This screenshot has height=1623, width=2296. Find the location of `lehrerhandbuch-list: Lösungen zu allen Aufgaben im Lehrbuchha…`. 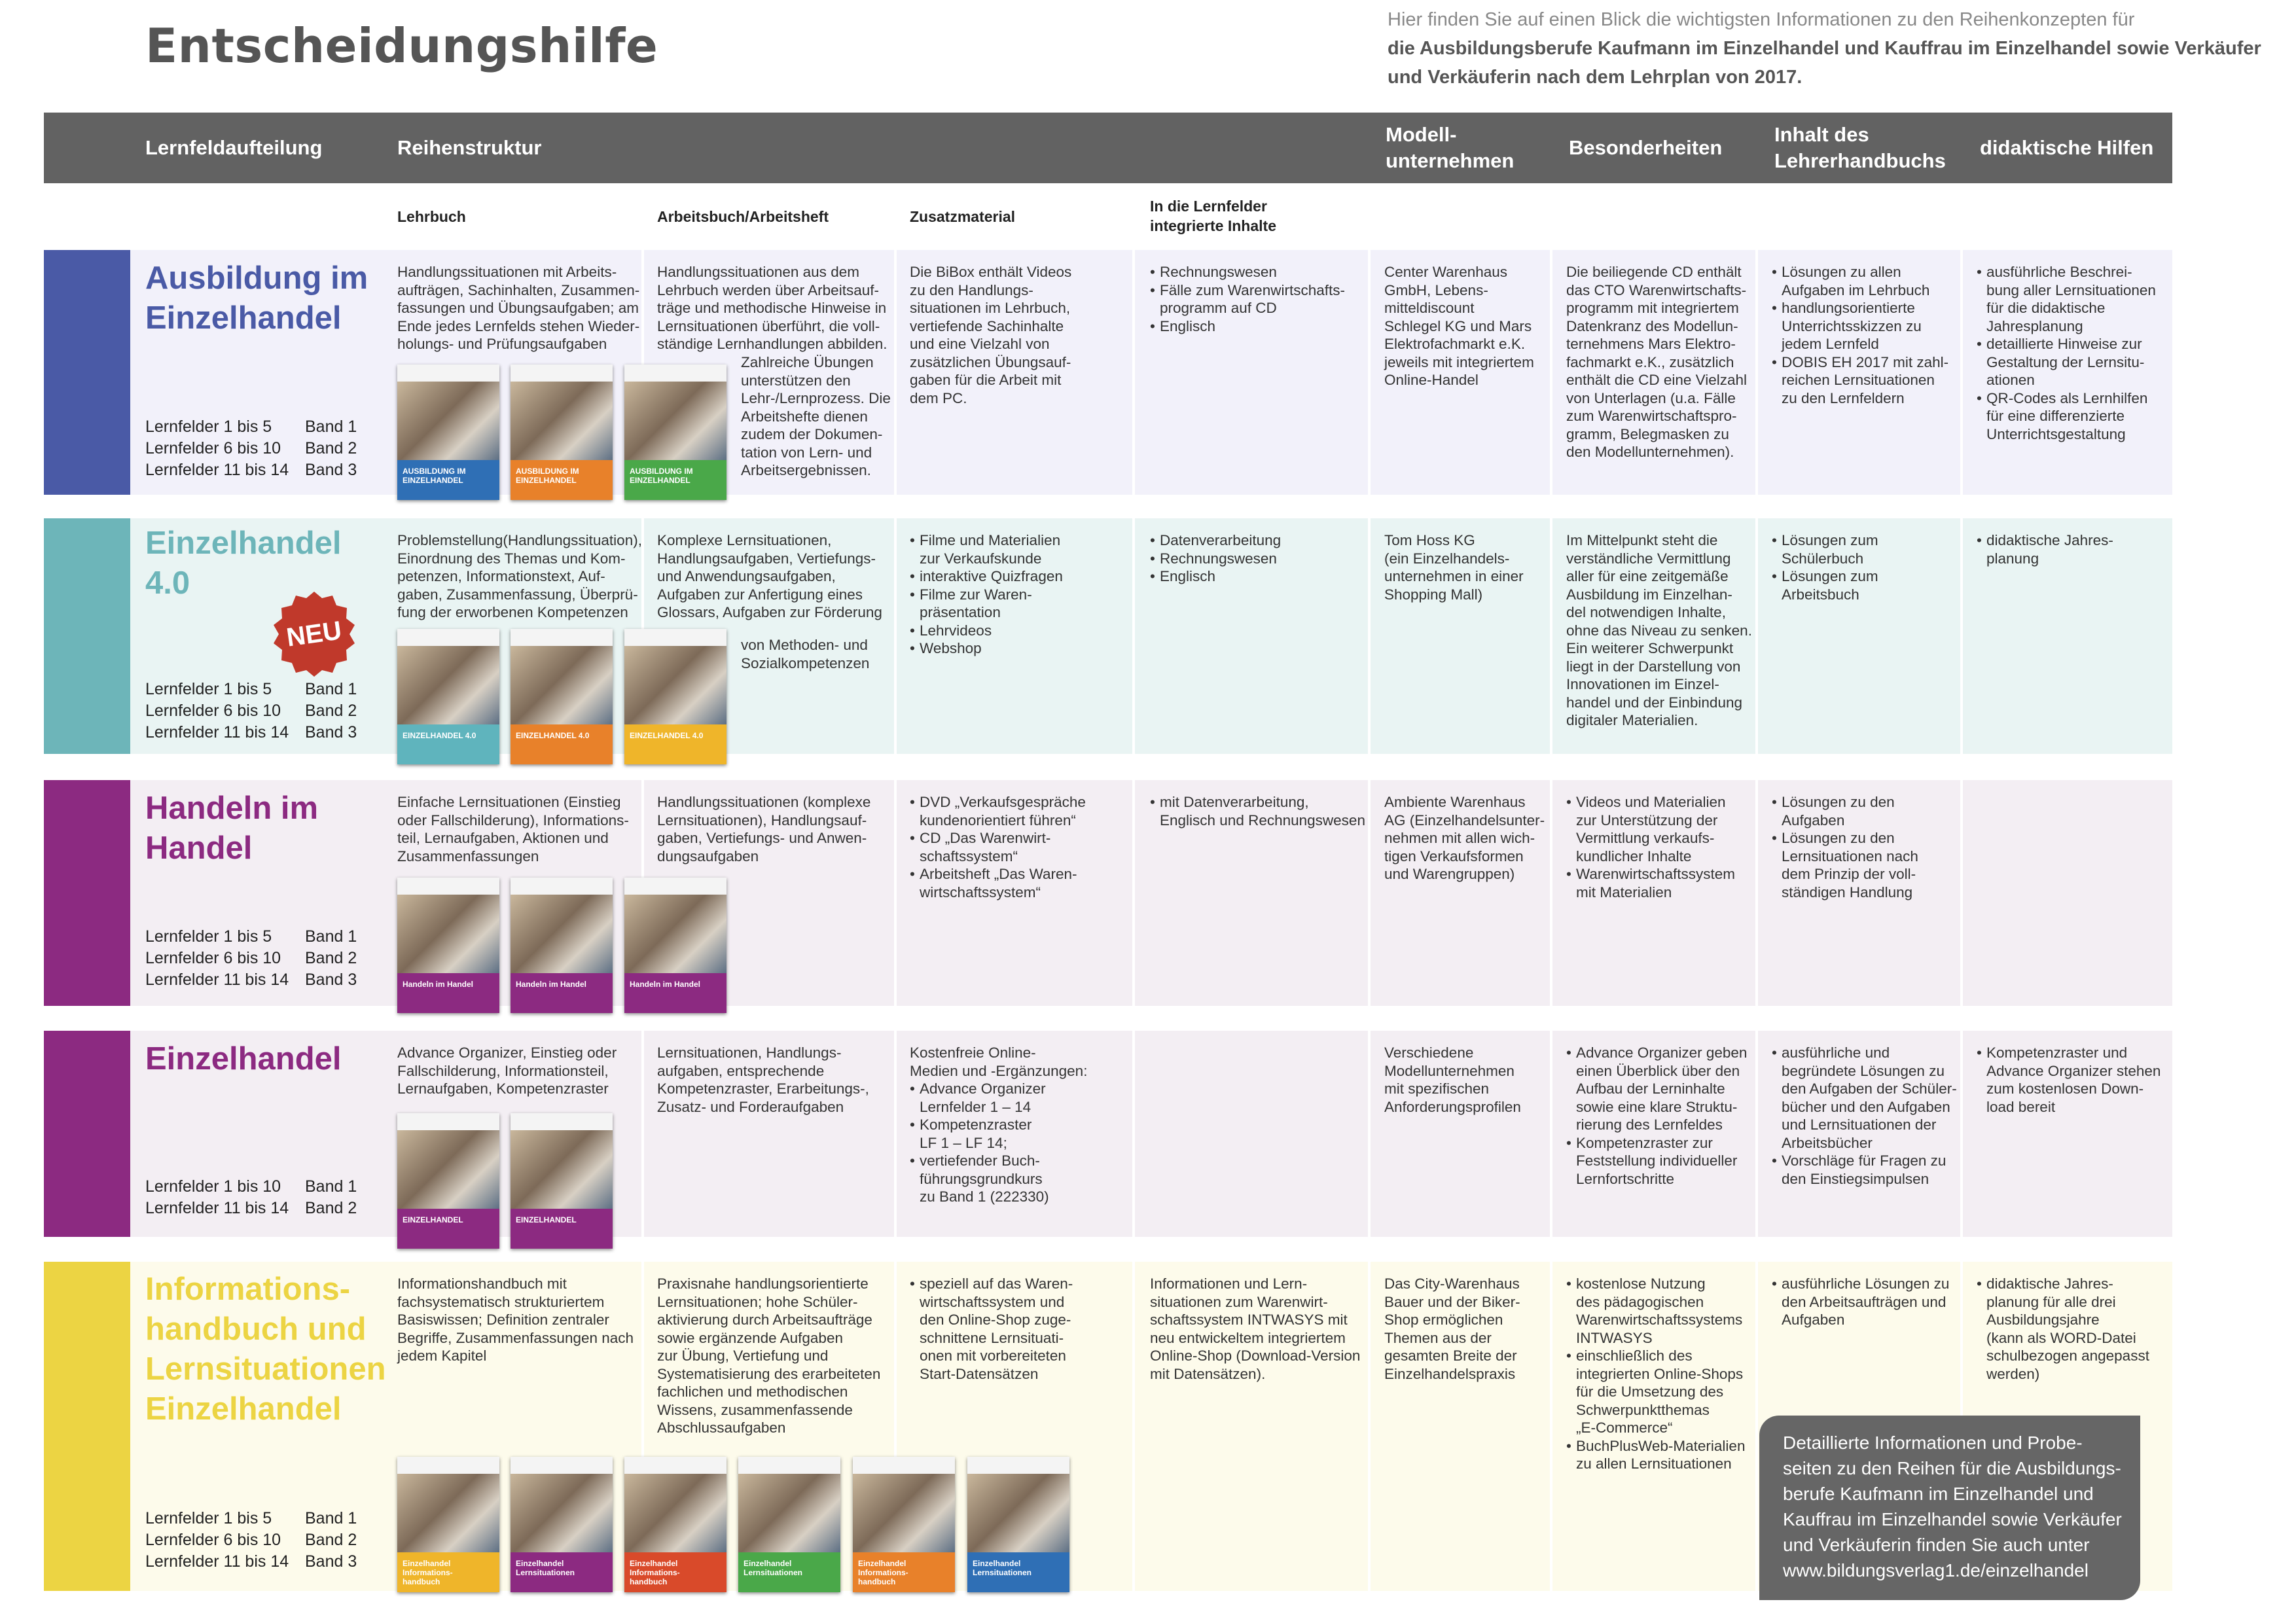

lehrerhandbuch-list: Lösungen zu allen Aufgaben im Lehrbuchha… is located at coordinates (1860, 335).